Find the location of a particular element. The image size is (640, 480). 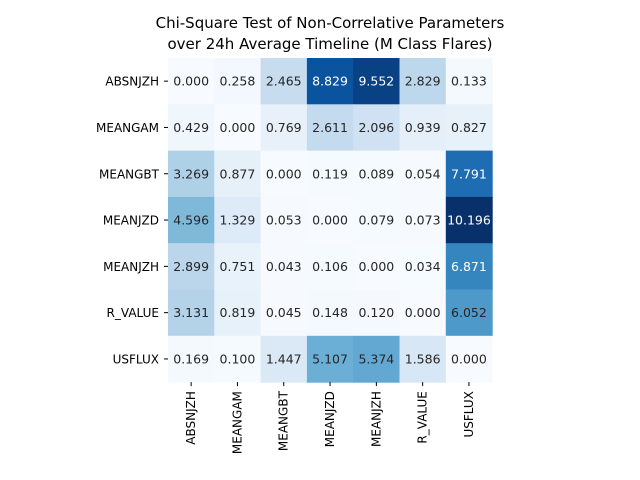

heatmap-cell-r4-c2 is located at coordinates (284, 267).